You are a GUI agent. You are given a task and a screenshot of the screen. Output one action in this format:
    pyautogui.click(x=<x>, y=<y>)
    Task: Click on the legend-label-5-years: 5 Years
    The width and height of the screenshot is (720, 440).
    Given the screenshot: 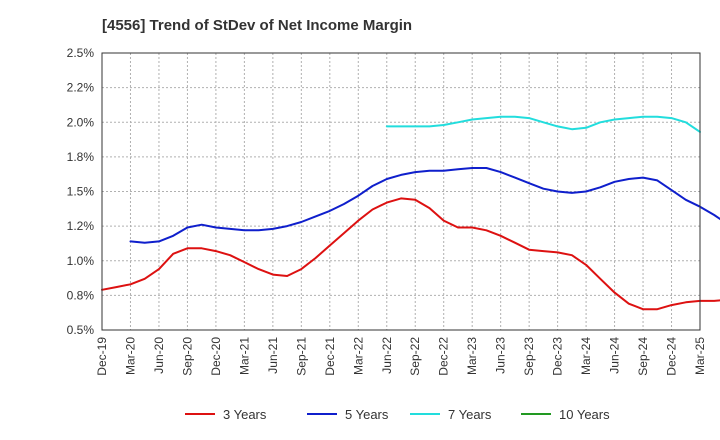 What is the action you would take?
    pyautogui.click(x=367, y=414)
    